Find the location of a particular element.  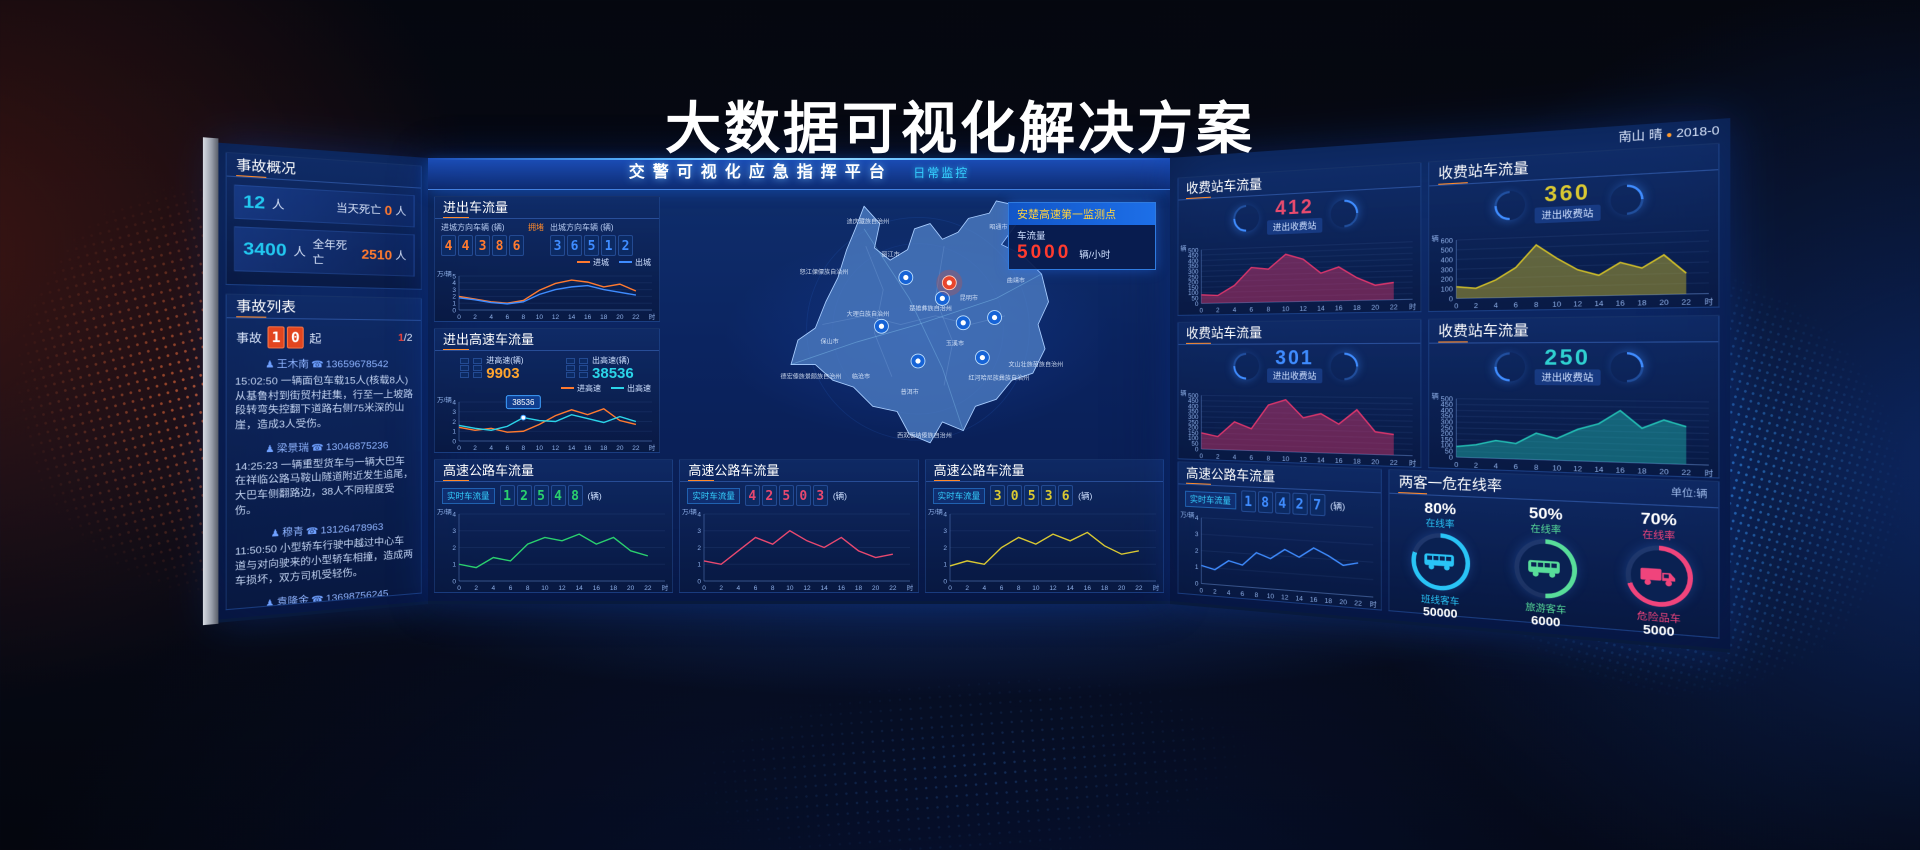

chart-legend: 进高速 出高速 is located at coordinates (547, 388).